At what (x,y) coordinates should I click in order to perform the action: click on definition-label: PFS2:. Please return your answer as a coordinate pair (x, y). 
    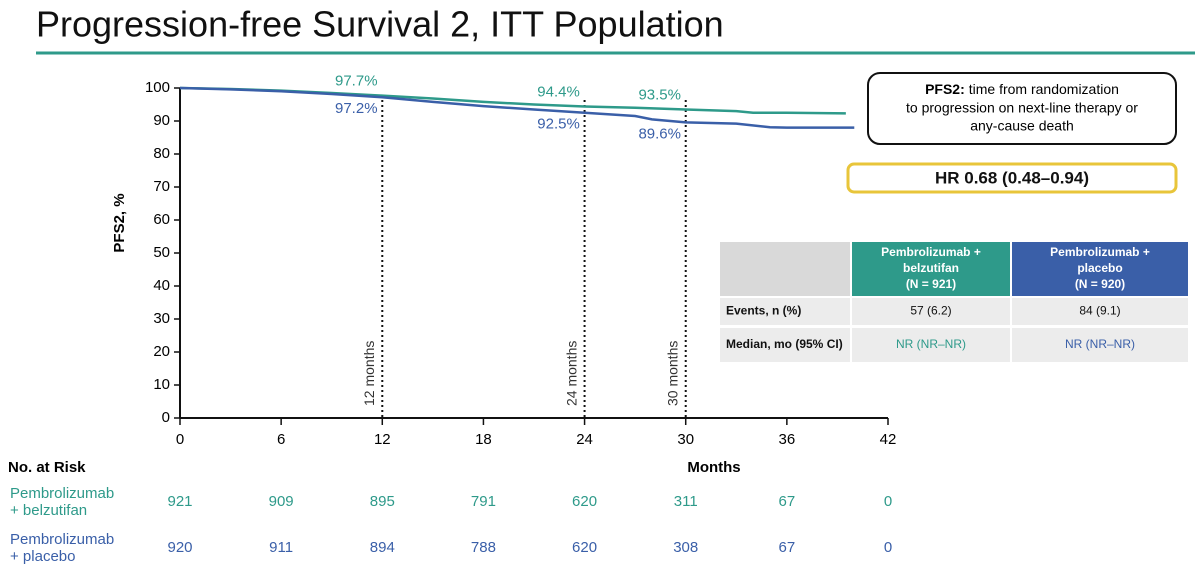
    Looking at the image, I should click on (945, 89).